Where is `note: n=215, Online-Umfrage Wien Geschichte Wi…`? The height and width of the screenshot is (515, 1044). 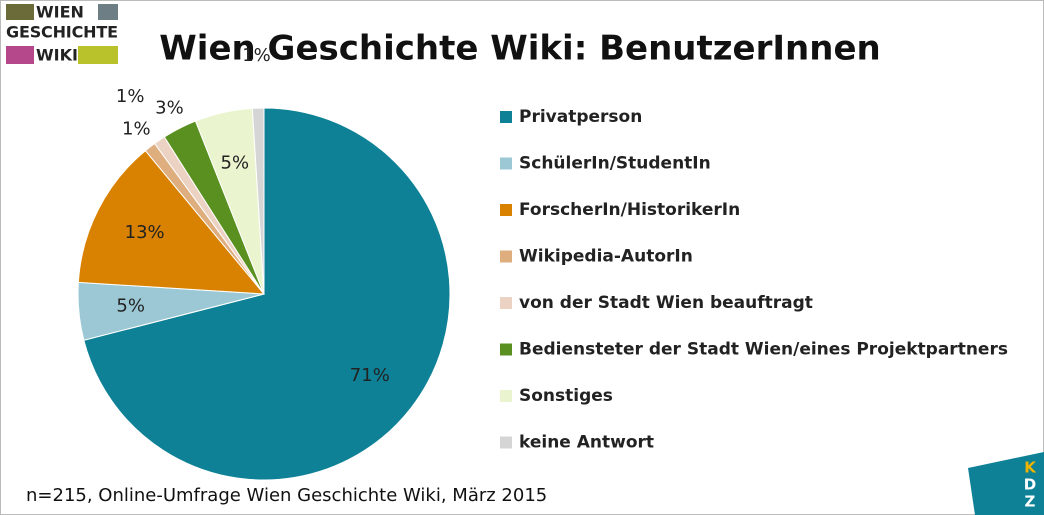
note: n=215, Online-Umfrage Wien Geschichte Wi… is located at coordinates (286, 495).